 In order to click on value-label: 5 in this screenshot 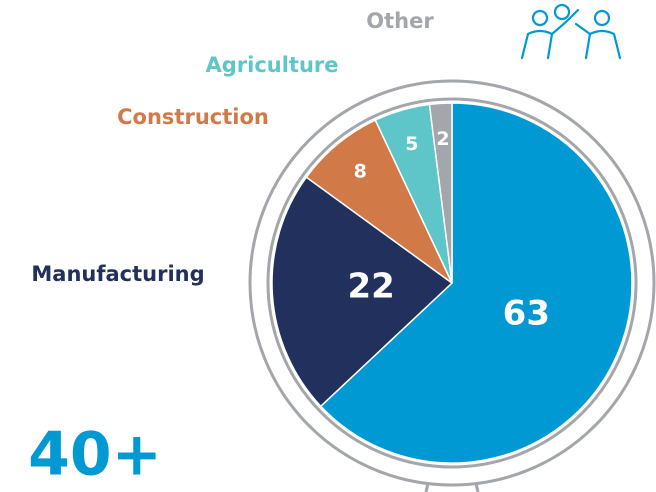, I will do `click(411, 144)`.